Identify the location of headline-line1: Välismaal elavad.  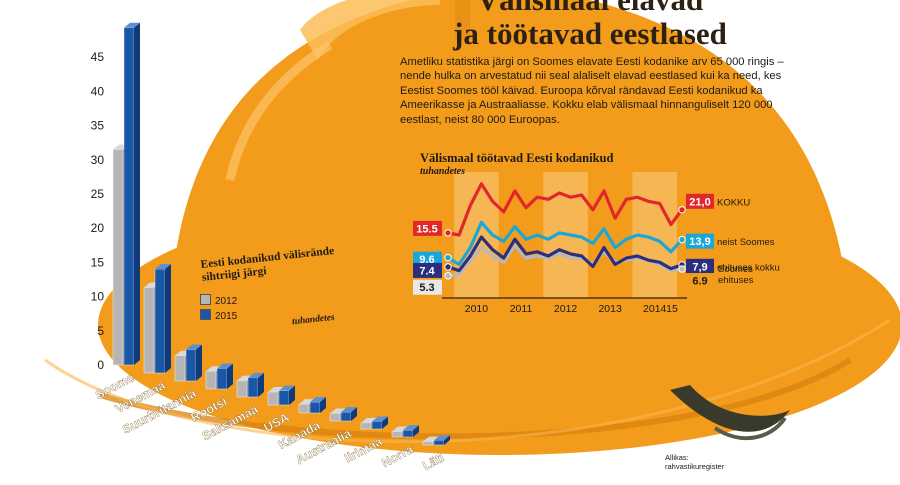
(590, 8).